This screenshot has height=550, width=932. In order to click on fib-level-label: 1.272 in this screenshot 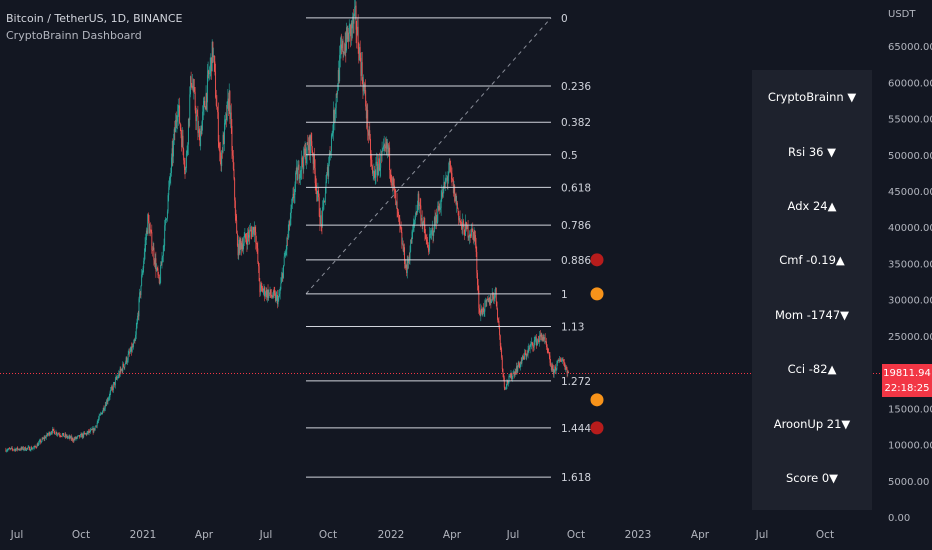, I will do `click(576, 382)`.